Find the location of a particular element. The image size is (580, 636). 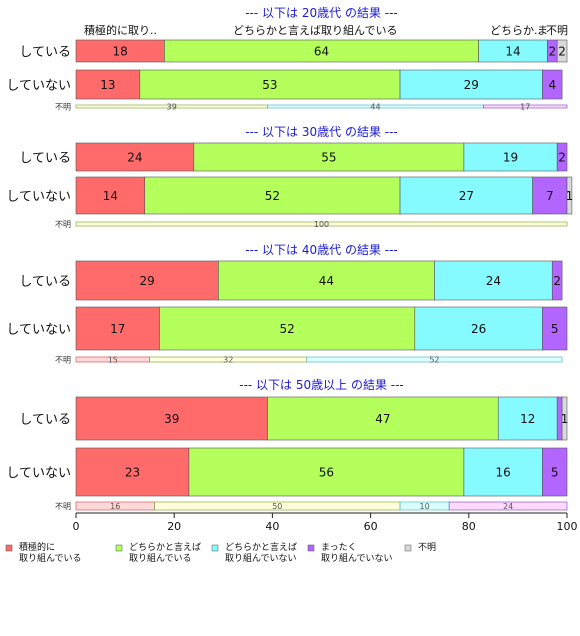

segment-value-label: 64 is located at coordinates (321, 52).